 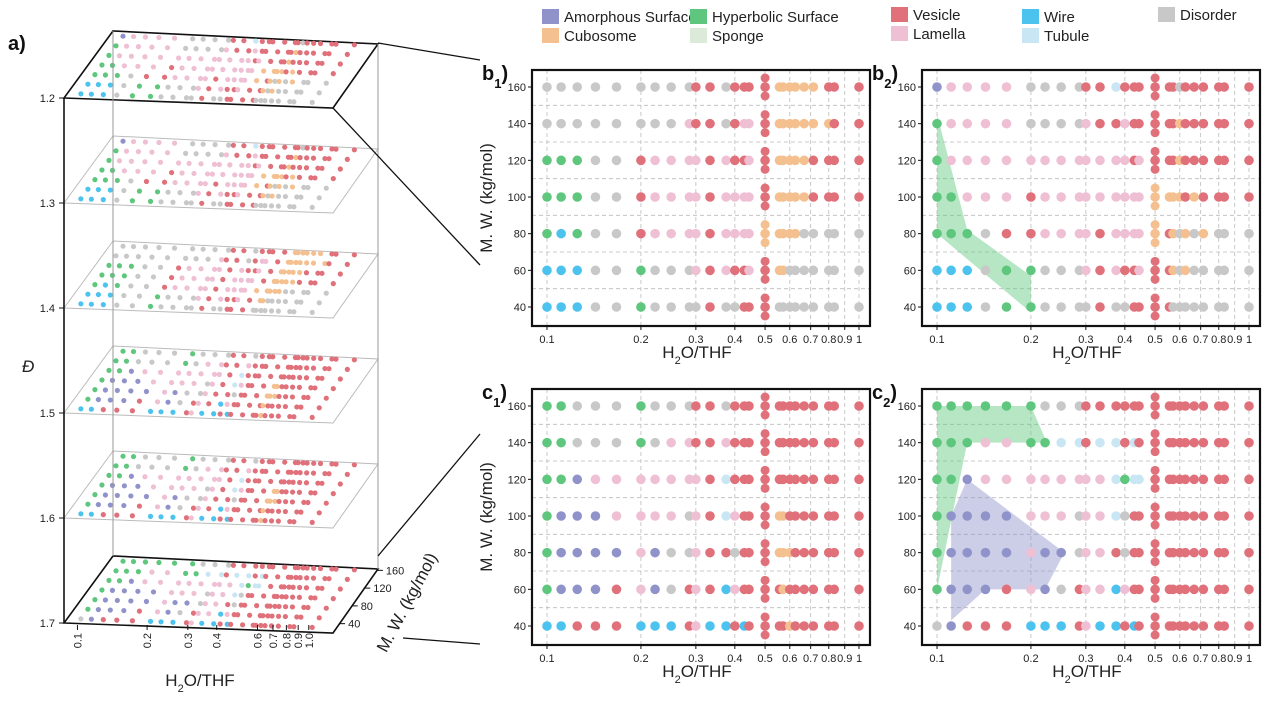 What do you see at coordinates (885, 77) in the screenshot?
I see `panel-label: b2)` at bounding box center [885, 77].